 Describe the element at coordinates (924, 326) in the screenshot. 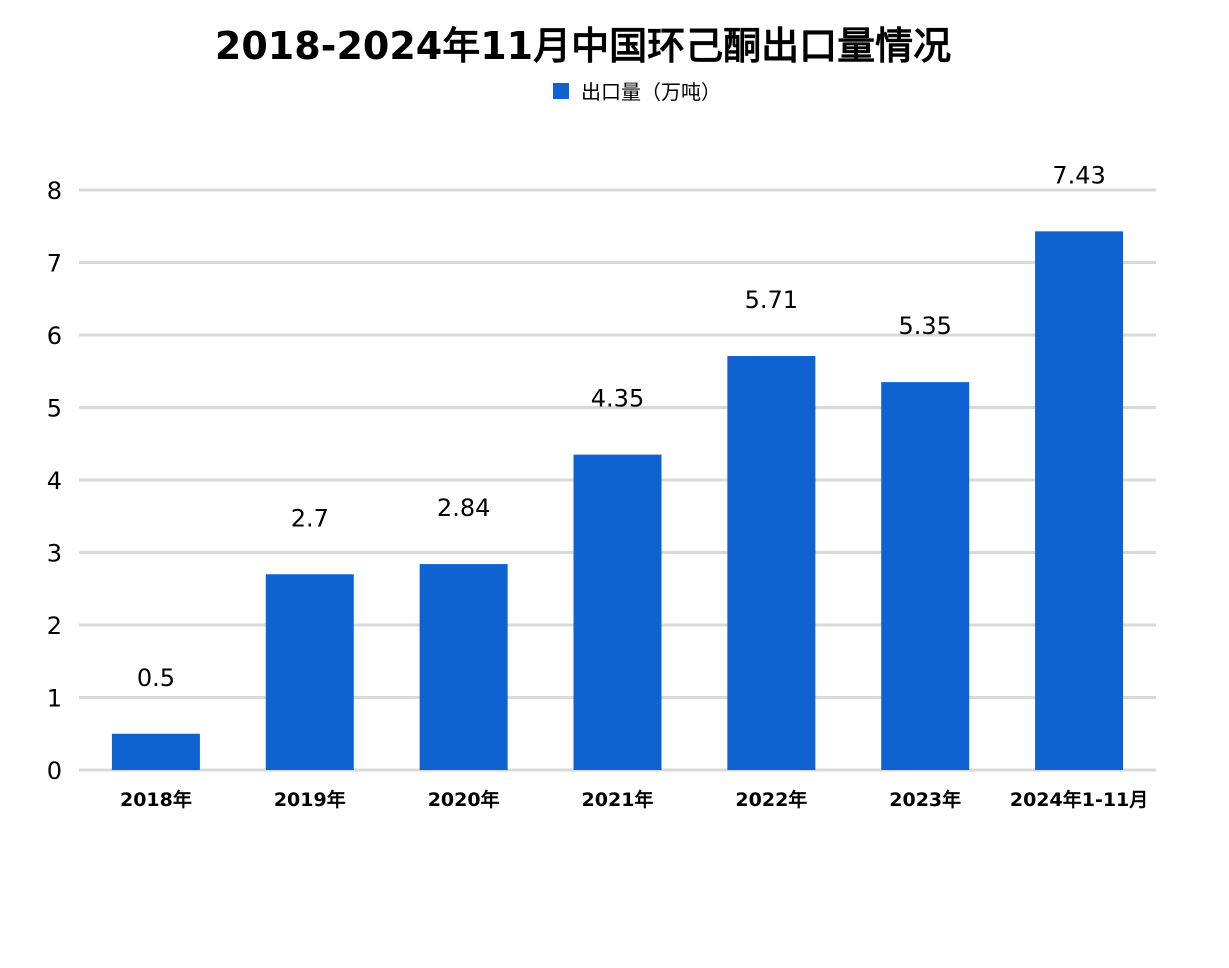

I see `data-label: 5.35` at that location.